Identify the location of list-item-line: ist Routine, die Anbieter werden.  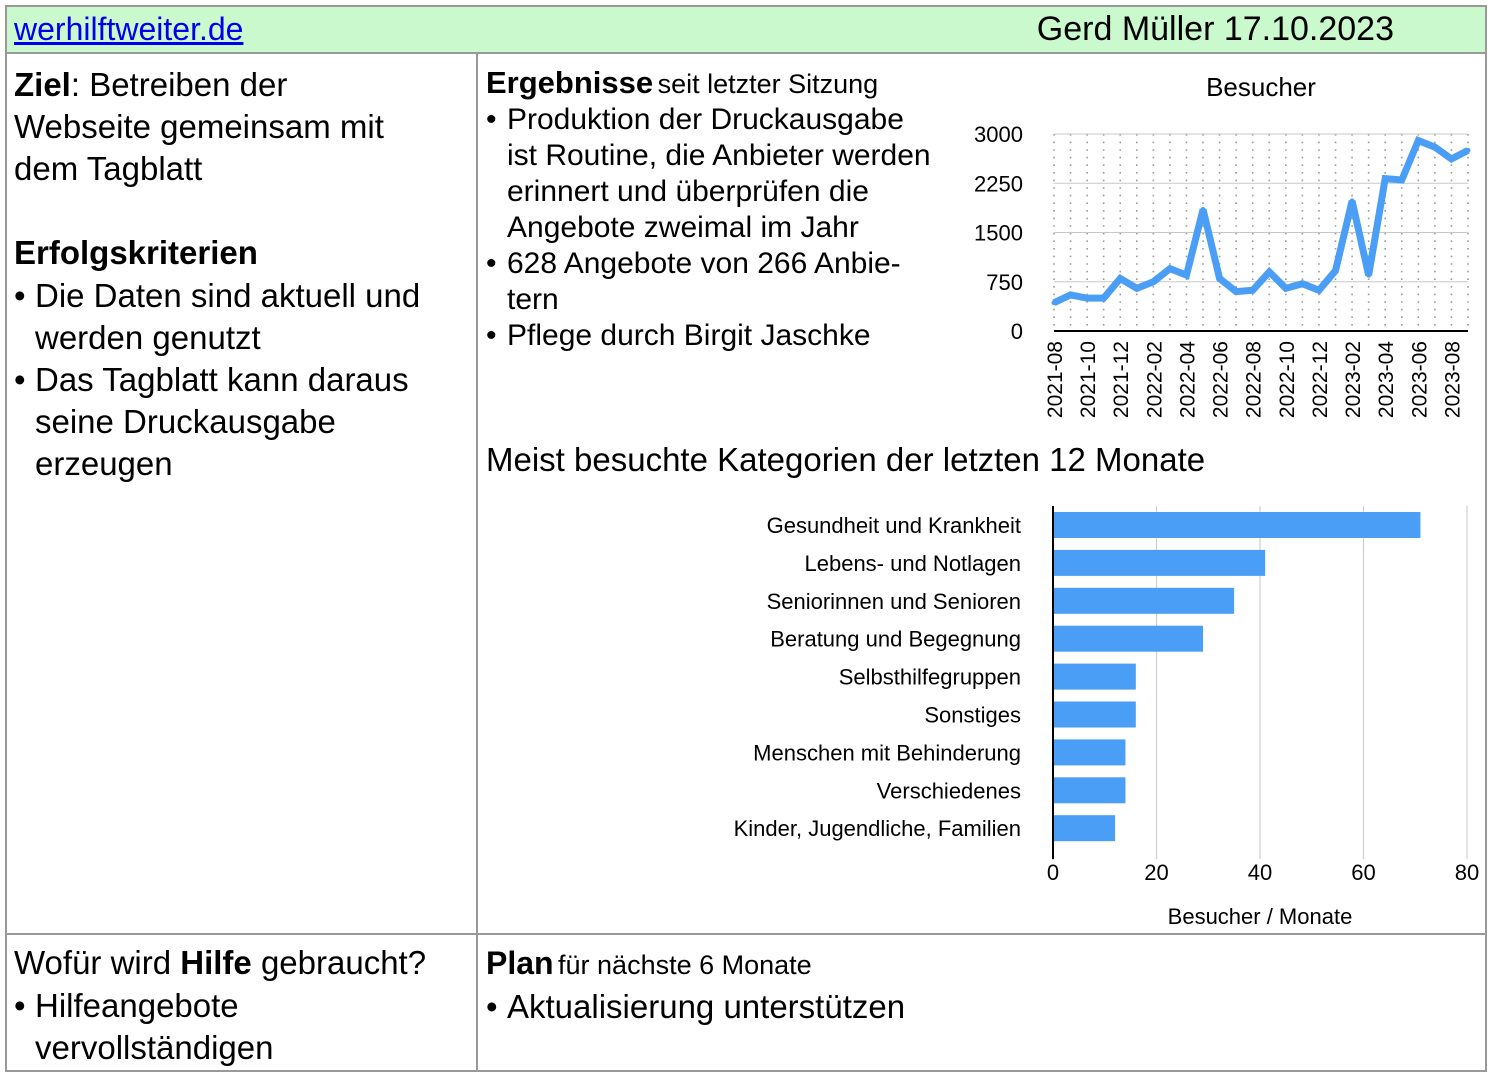
(719, 155).